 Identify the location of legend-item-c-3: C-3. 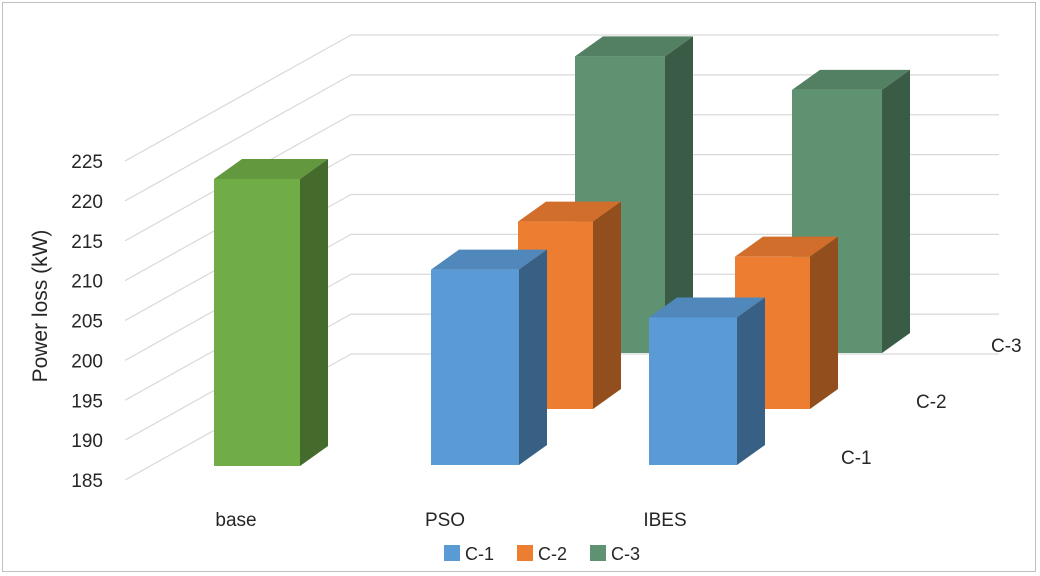
(615, 554).